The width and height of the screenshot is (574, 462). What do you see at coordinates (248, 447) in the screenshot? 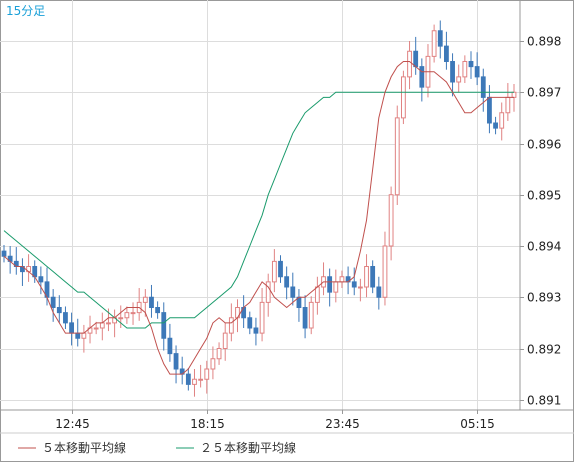
I see `legend-label-ma25: ２５本移動平均線` at bounding box center [248, 447].